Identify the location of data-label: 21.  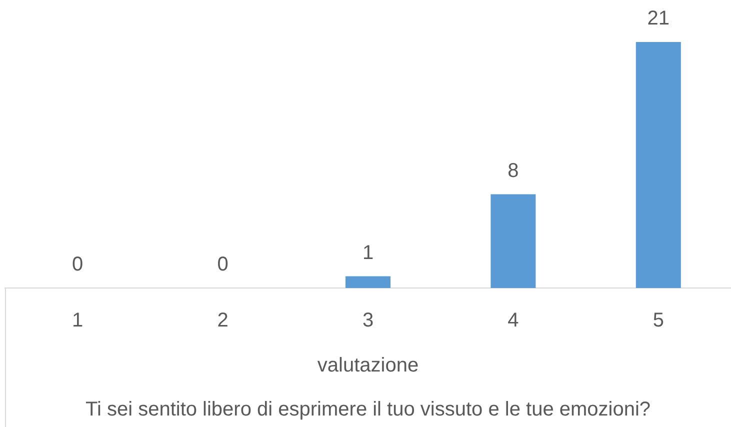
(658, 19).